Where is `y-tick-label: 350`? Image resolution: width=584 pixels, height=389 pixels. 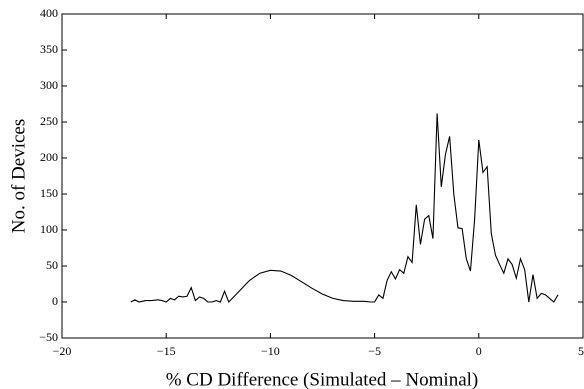 y-tick-label: 350 is located at coordinates (49, 49).